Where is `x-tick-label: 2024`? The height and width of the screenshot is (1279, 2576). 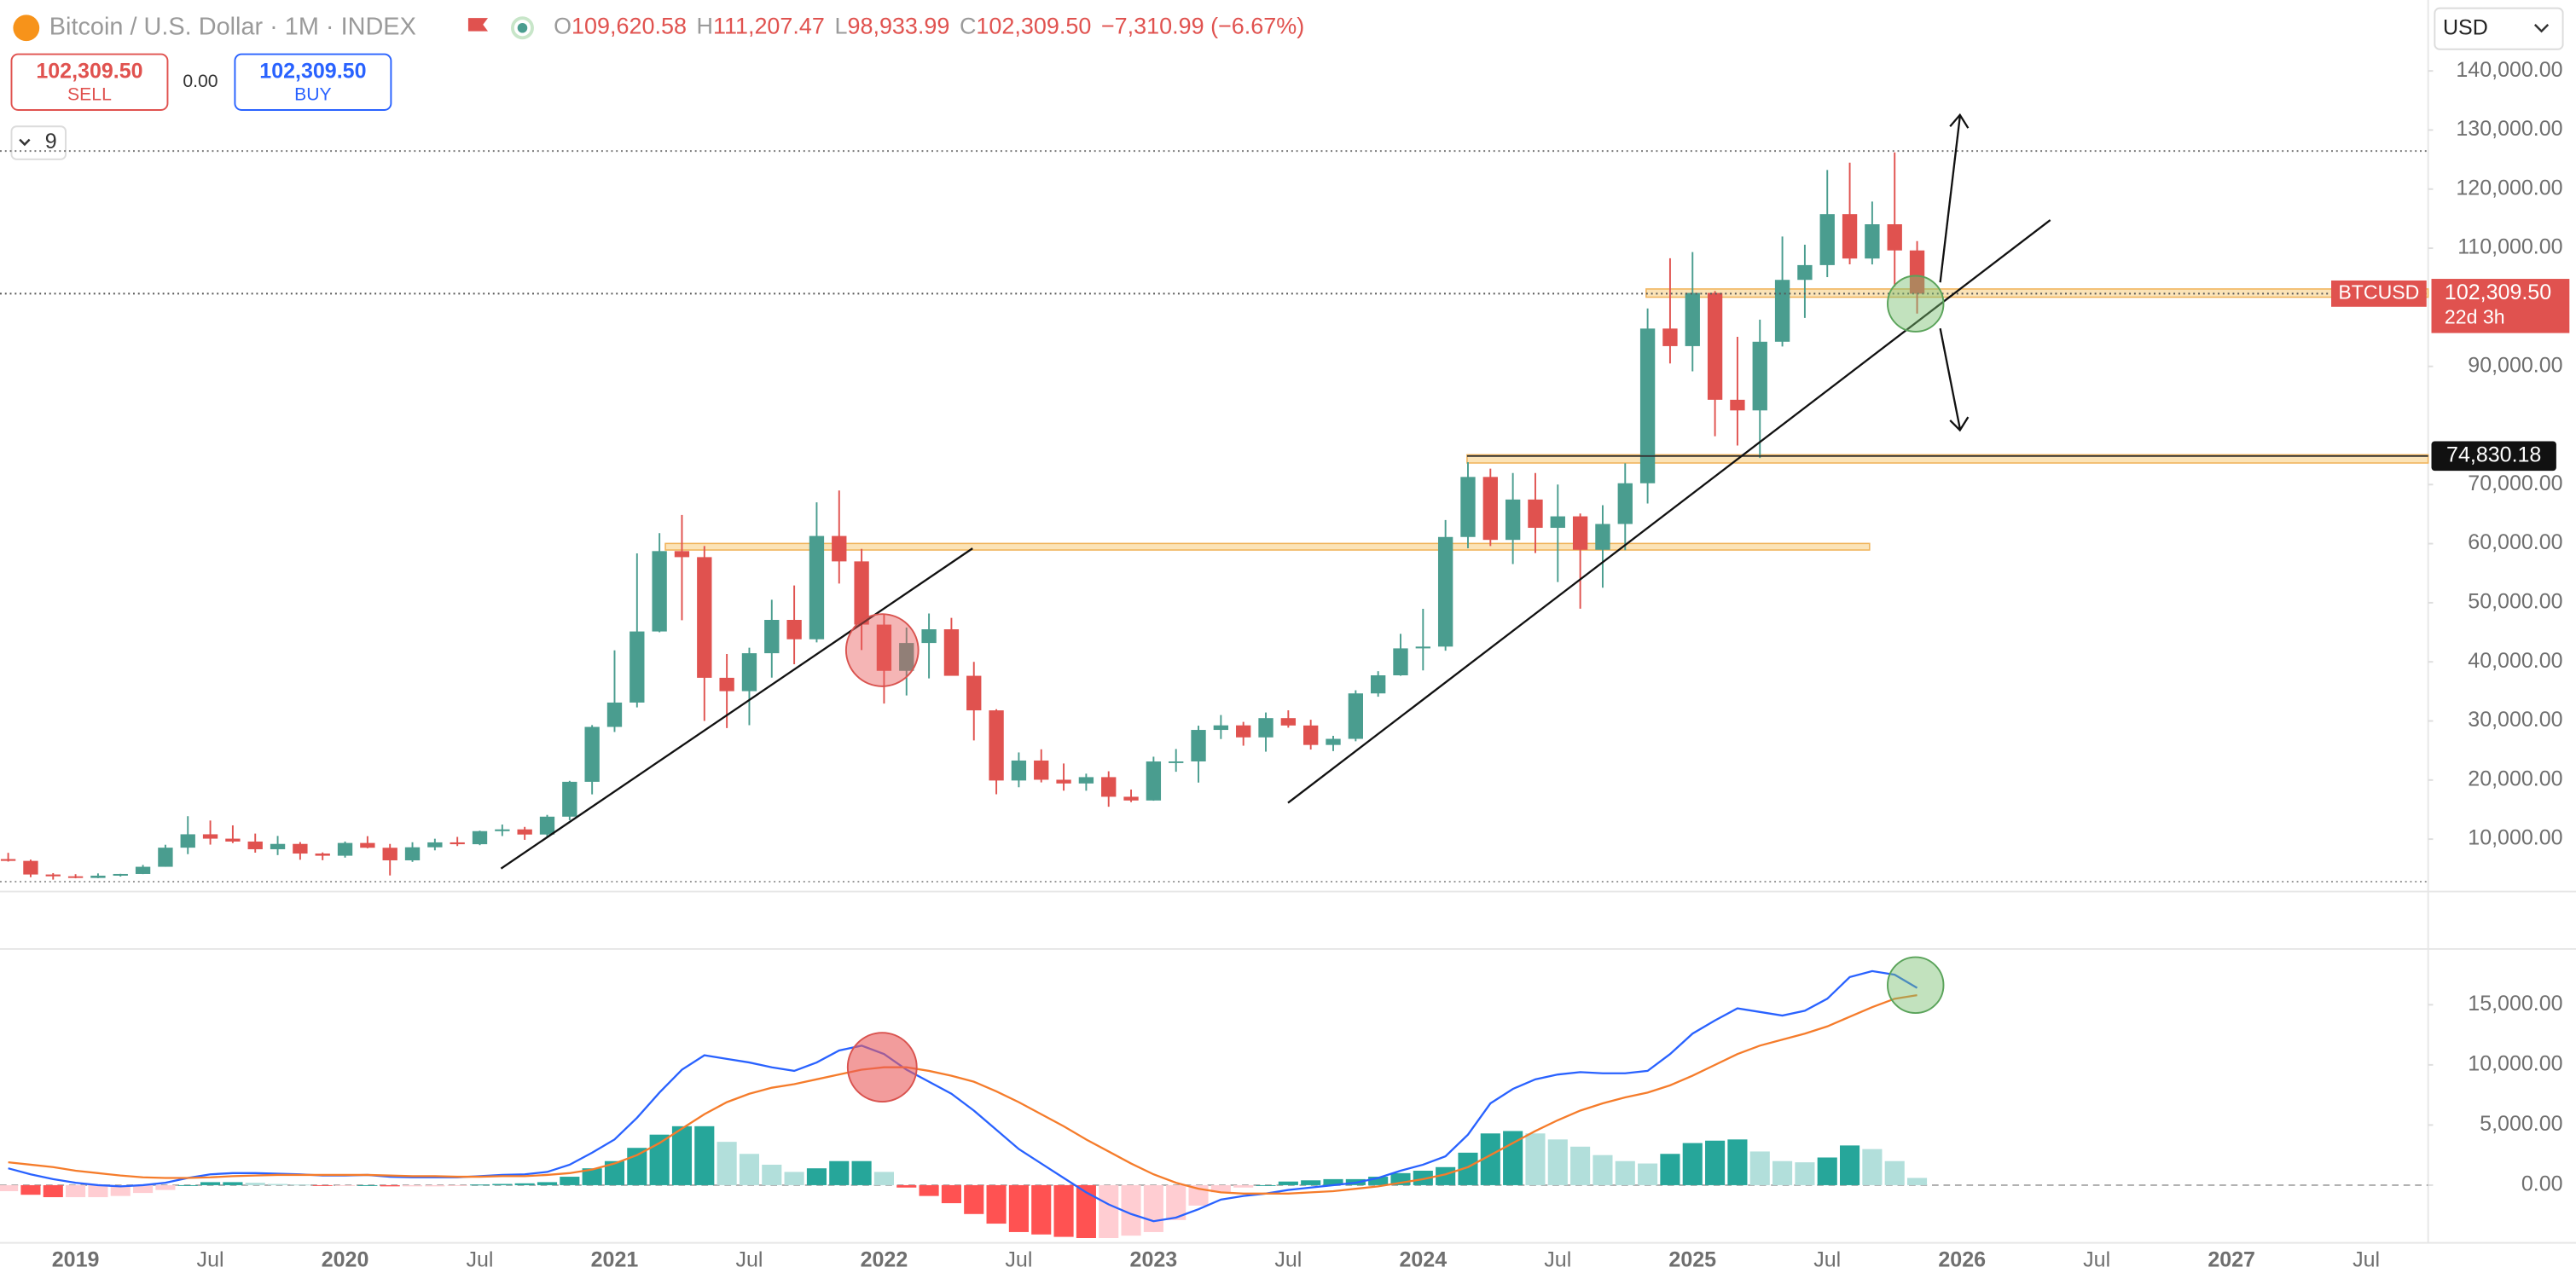 x-tick-label: 2024 is located at coordinates (1423, 1259).